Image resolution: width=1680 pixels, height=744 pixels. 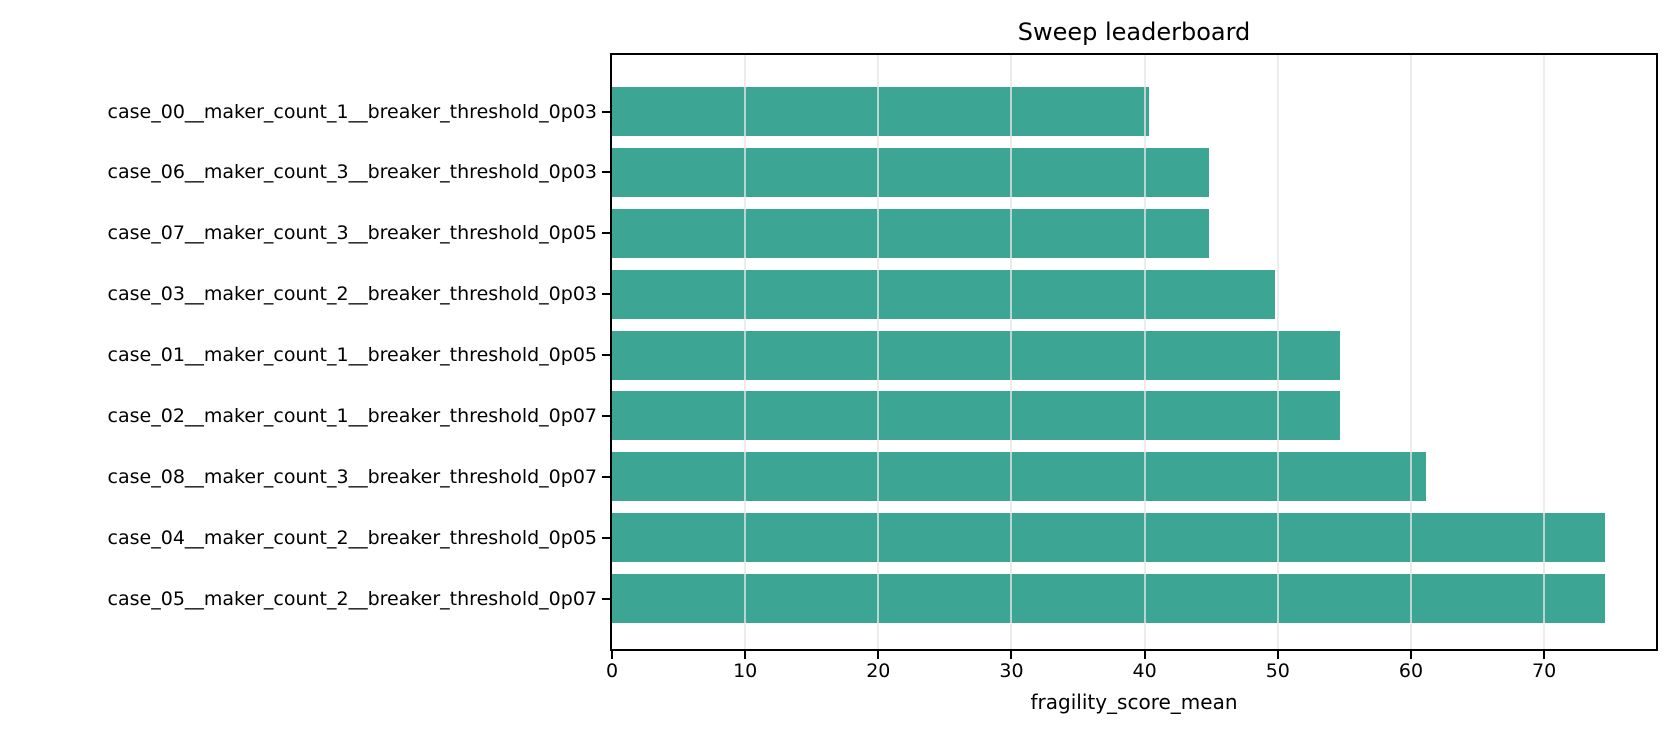 I want to click on x-axis-label: fragility_score_mean, so click(x=1134, y=702).